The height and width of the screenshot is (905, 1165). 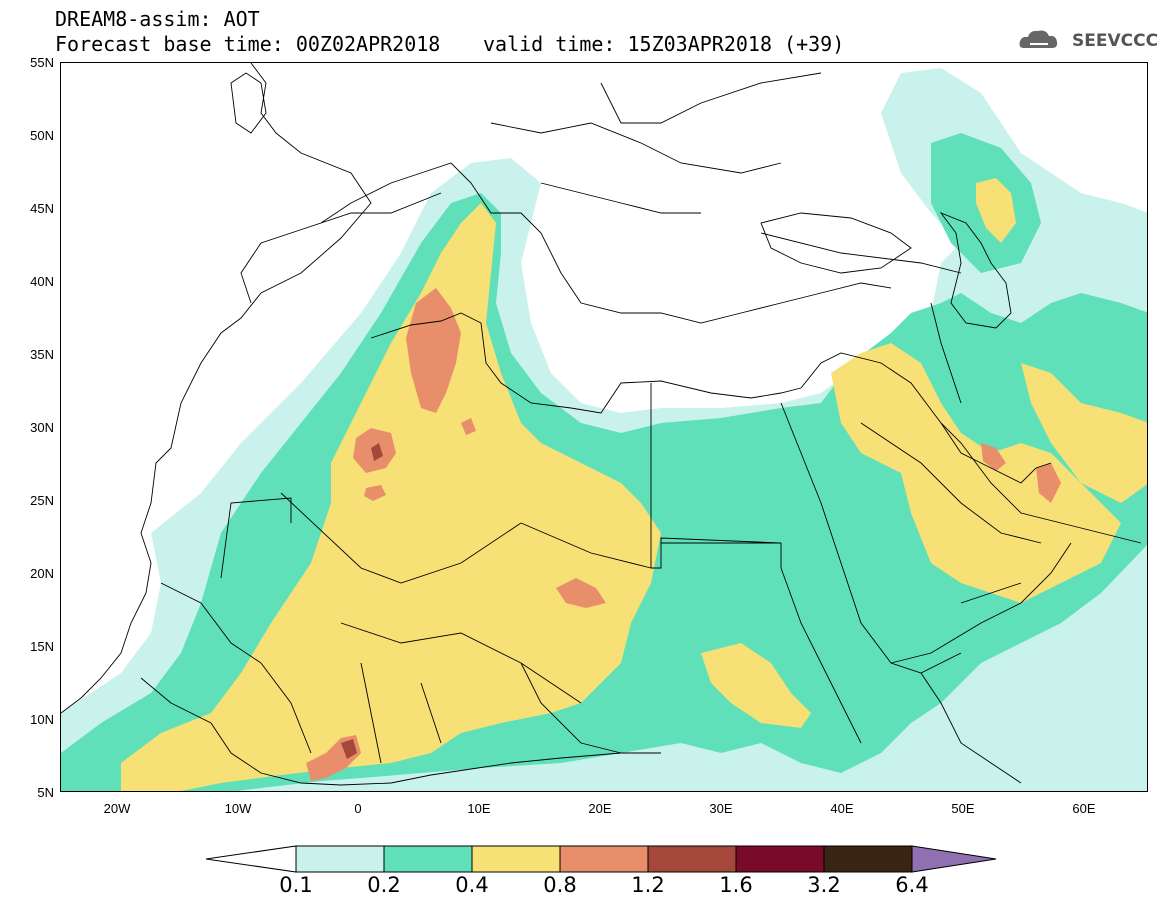 What do you see at coordinates (1084, 808) in the screenshot?
I see `lon-label: 60E` at bounding box center [1084, 808].